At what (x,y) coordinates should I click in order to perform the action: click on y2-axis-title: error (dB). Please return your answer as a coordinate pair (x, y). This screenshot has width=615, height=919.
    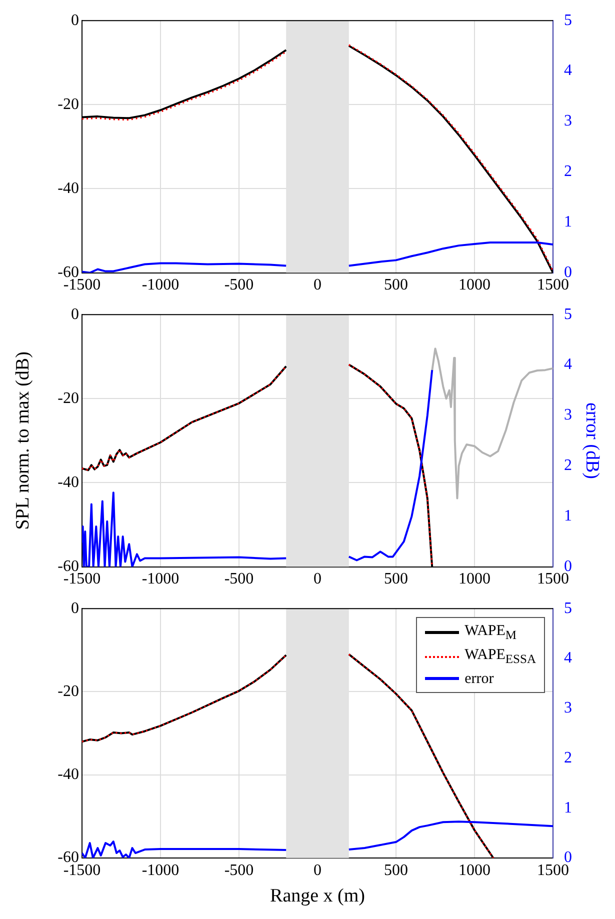
    Looking at the image, I should click on (592, 440).